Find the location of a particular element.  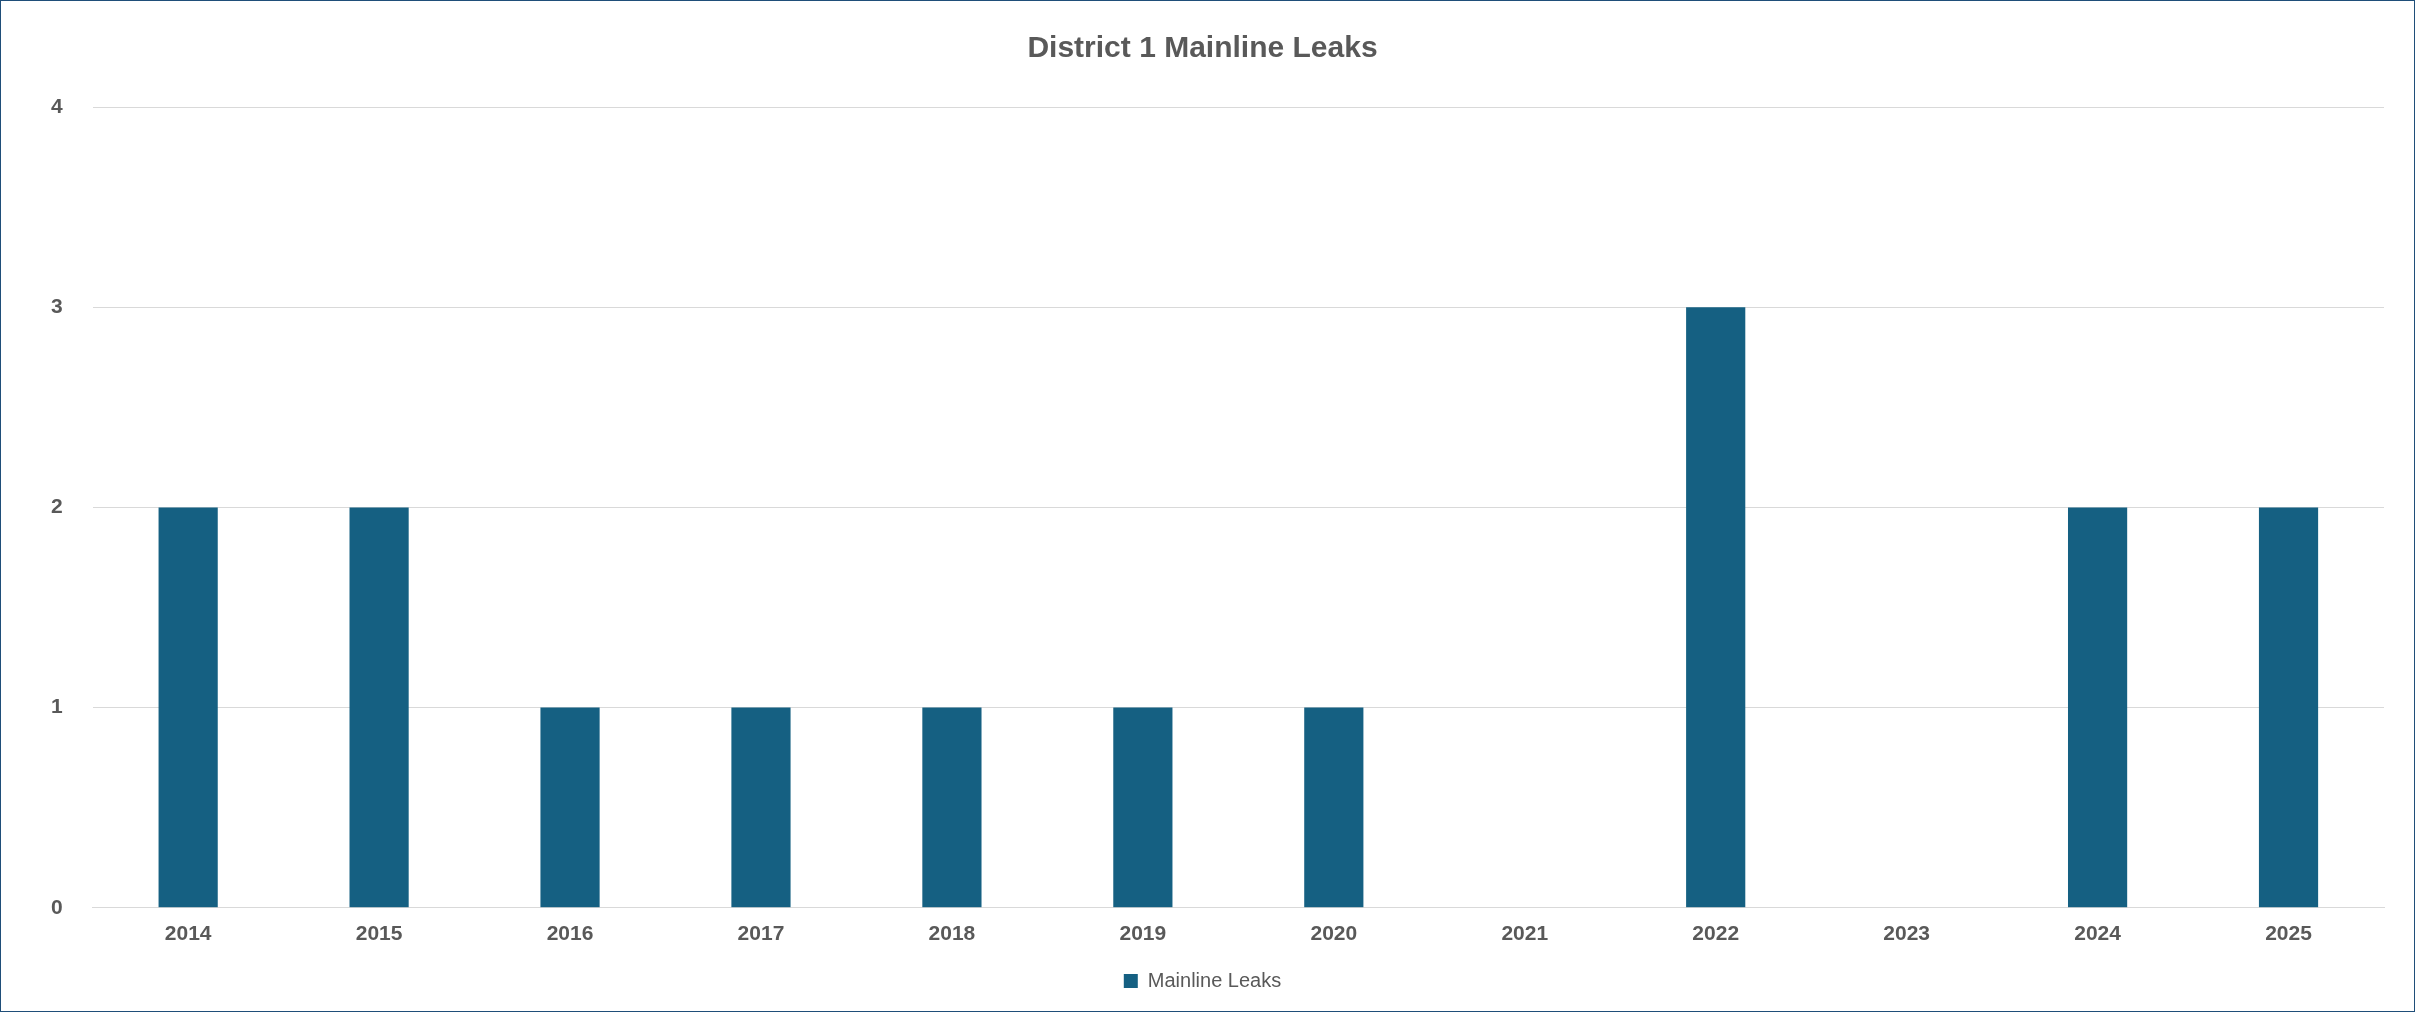

x-tick-label: 2019 is located at coordinates (1143, 933).